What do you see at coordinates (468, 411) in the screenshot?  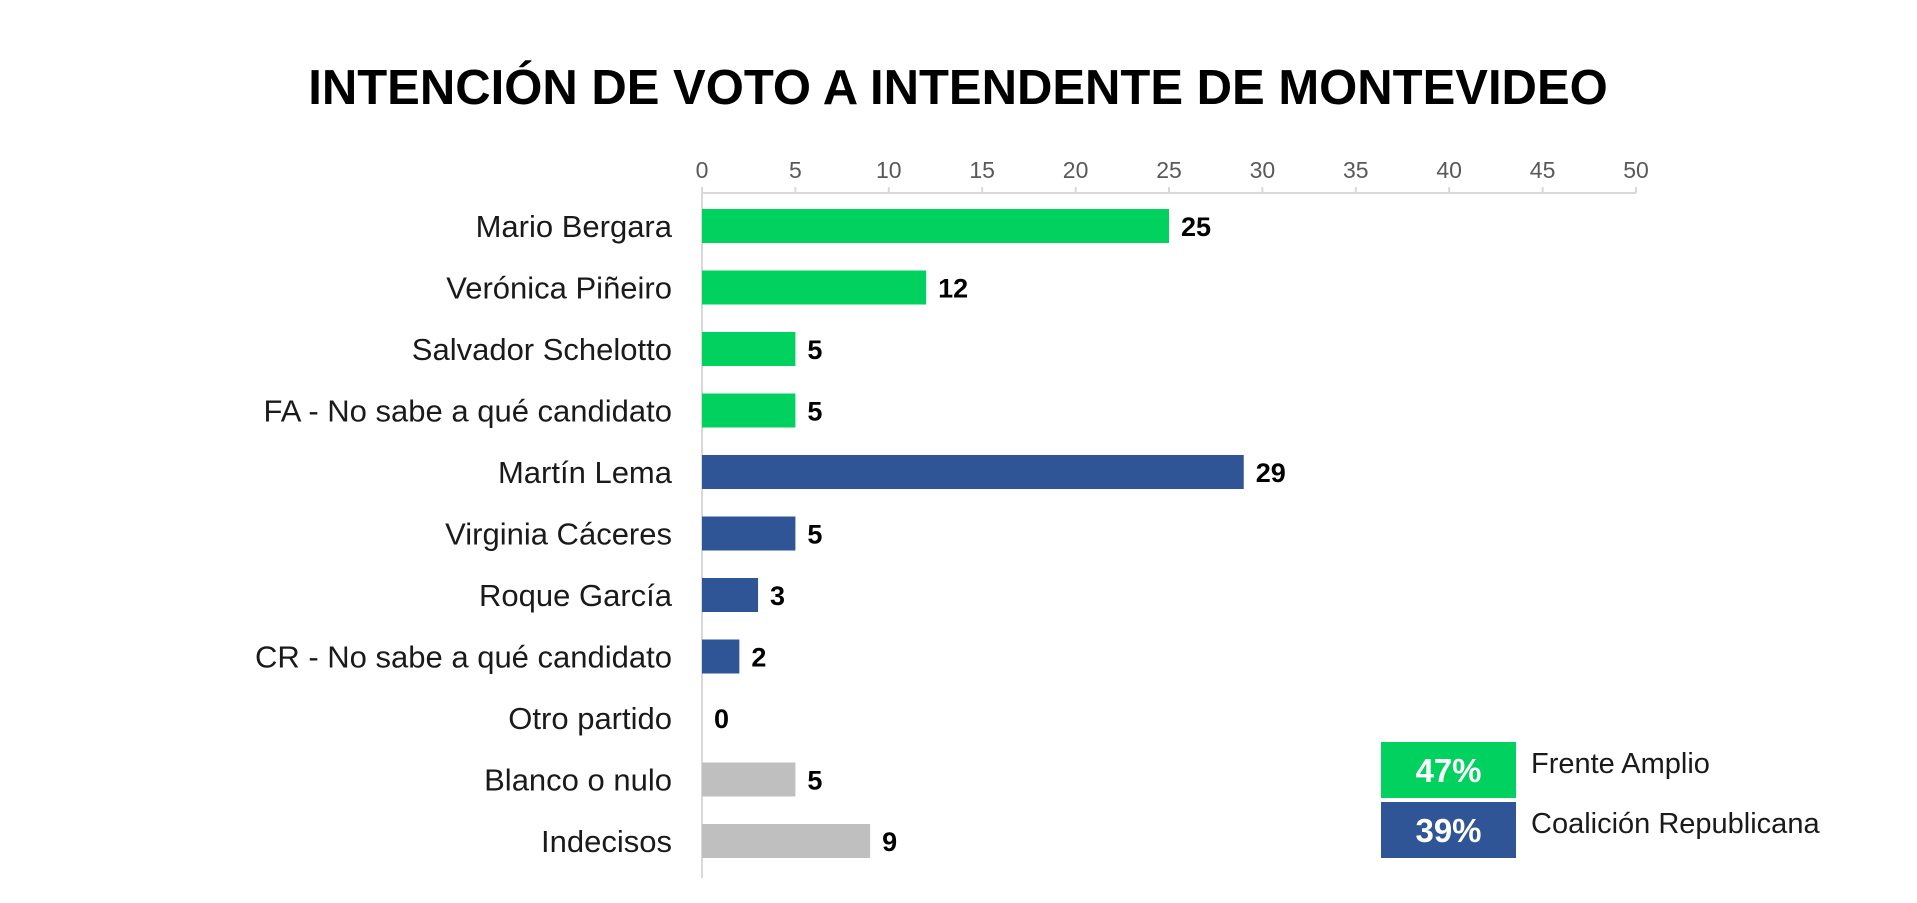 I see `category-label: FA - No sabe a qué candidato` at bounding box center [468, 411].